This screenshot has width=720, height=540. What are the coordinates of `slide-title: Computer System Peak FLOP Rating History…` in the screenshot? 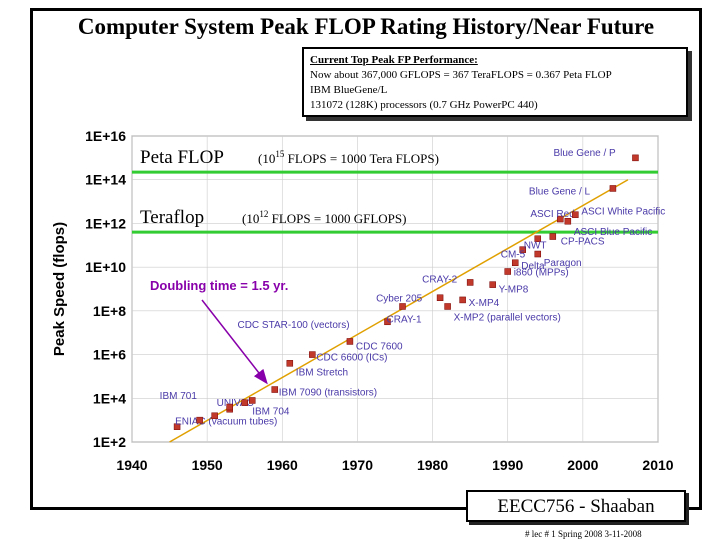 It's located at (366, 26).